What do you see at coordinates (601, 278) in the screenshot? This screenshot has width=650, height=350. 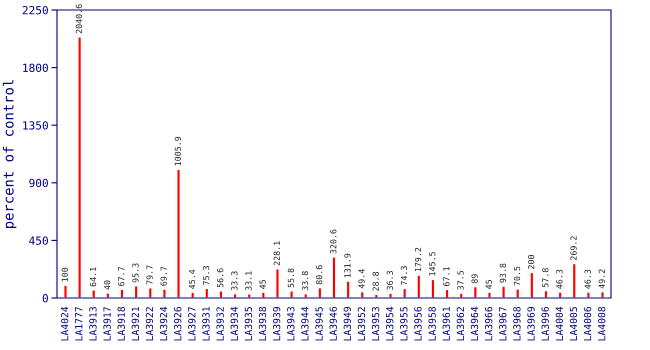 I see `data-label: 49.2` at bounding box center [601, 278].